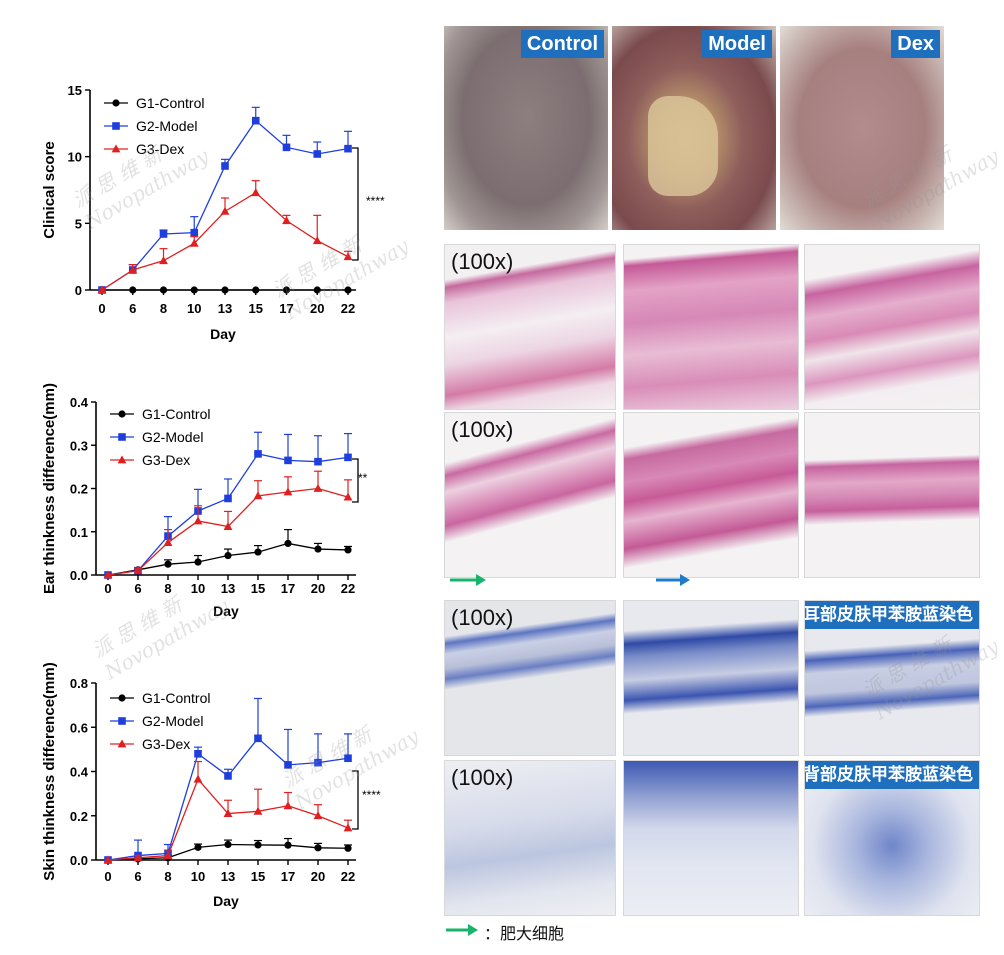 This screenshot has height=955, width=1004. What do you see at coordinates (892, 495) in the screenshot?
I see `he-ear-dex` at bounding box center [892, 495].